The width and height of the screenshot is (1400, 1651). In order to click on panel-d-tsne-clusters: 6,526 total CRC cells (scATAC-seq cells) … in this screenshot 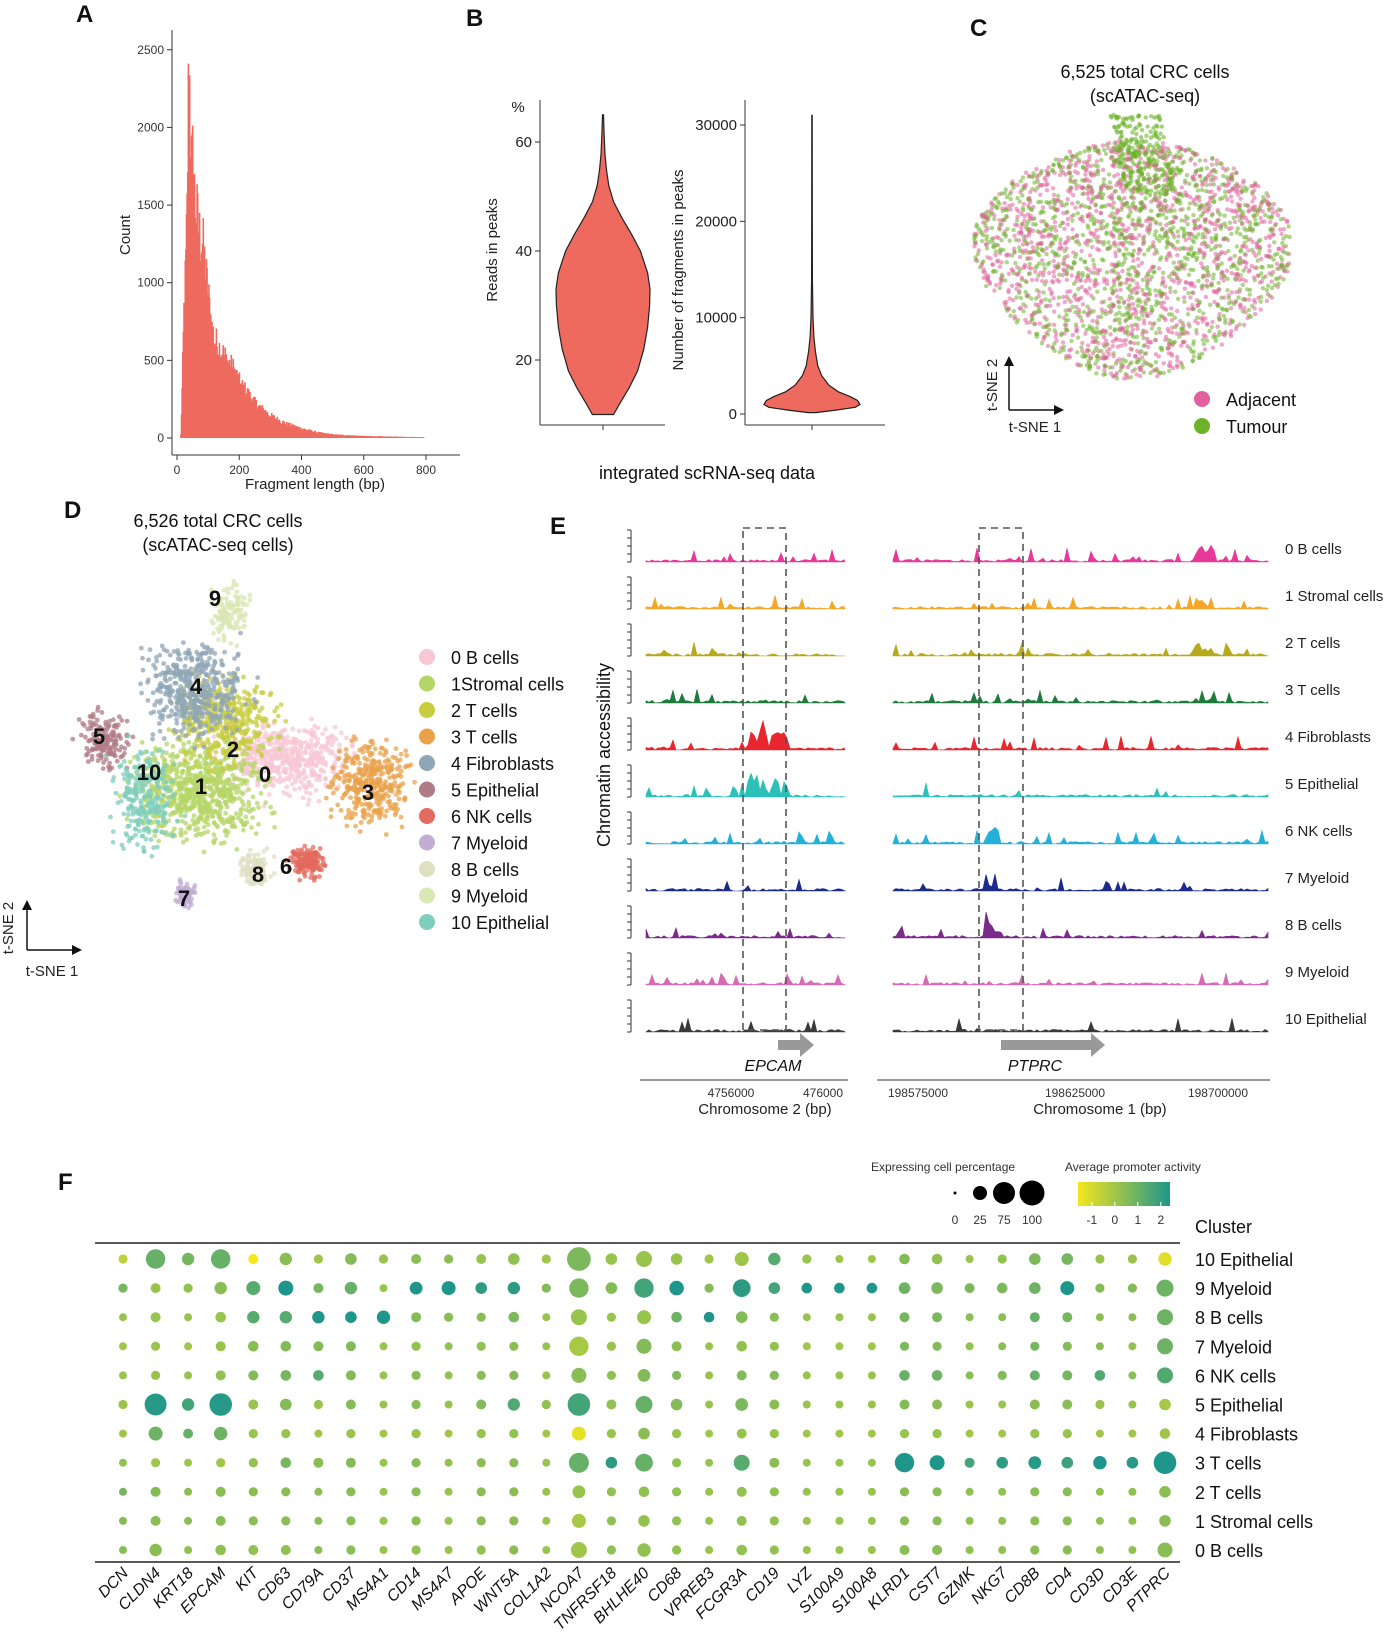, I will do `click(282, 745)`.